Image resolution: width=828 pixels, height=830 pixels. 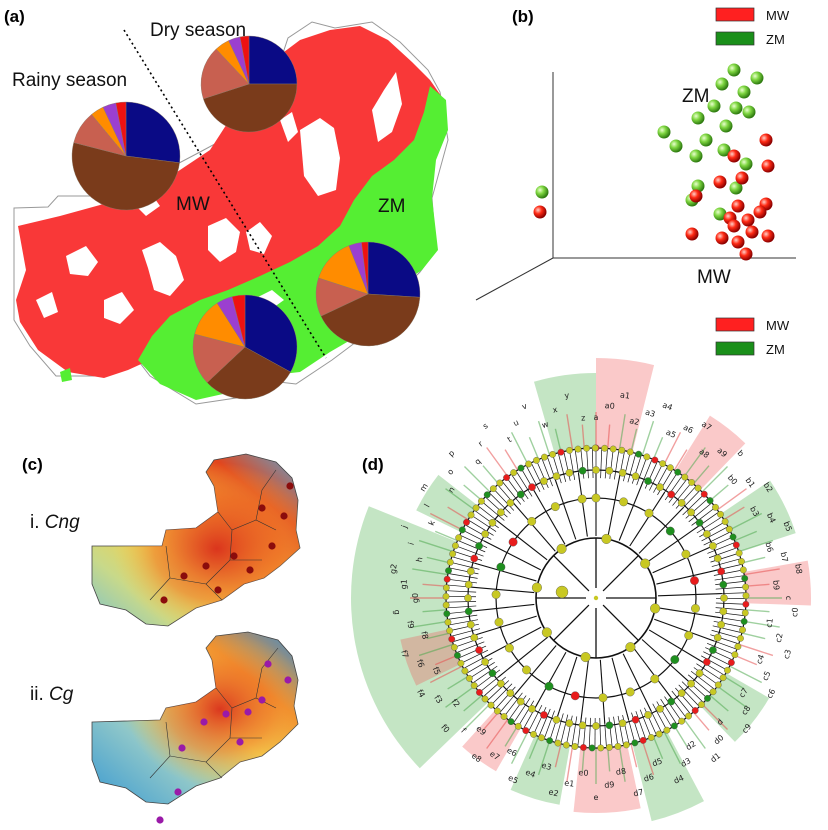 What do you see at coordinates (55, 522) in the screenshot?
I see `cng-label: i. Cng` at bounding box center [55, 522].